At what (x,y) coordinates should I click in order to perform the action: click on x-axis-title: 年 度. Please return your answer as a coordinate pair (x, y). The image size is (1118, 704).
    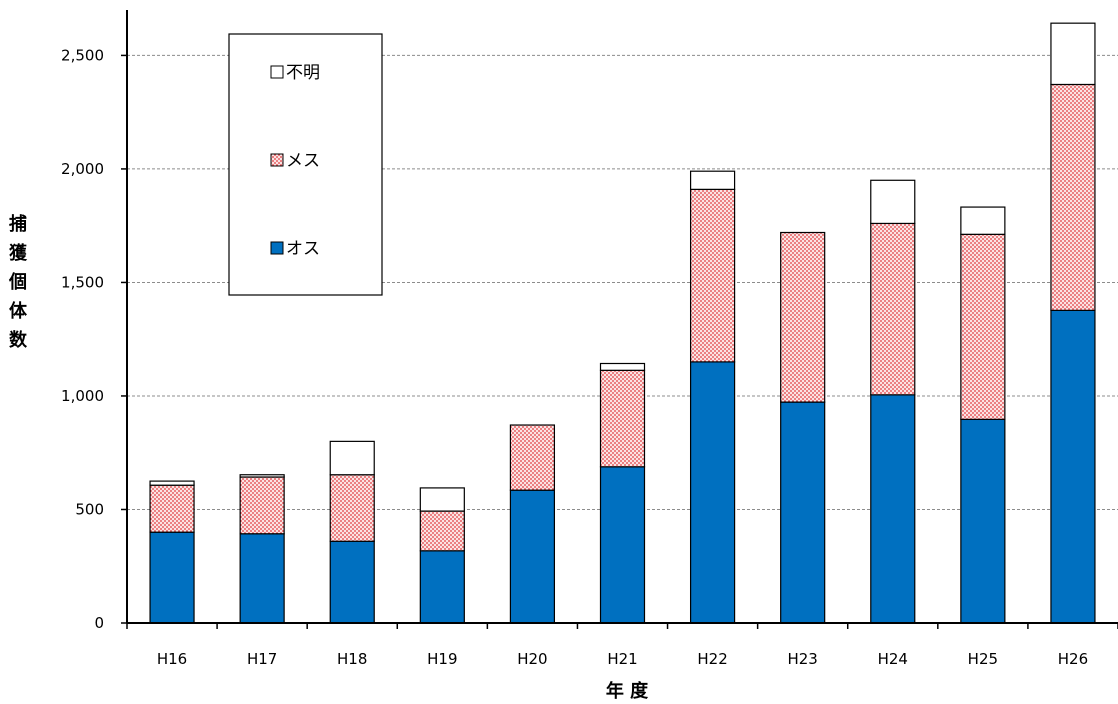
    Looking at the image, I should click on (627, 691).